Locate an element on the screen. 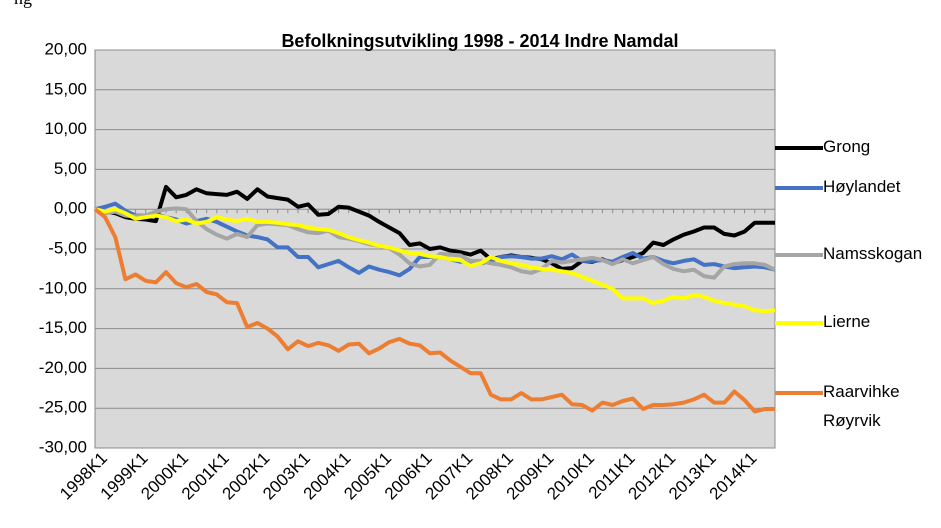 The height and width of the screenshot is (528, 941). legend-item: Raarvihke Røyrvik is located at coordinates (849, 408).